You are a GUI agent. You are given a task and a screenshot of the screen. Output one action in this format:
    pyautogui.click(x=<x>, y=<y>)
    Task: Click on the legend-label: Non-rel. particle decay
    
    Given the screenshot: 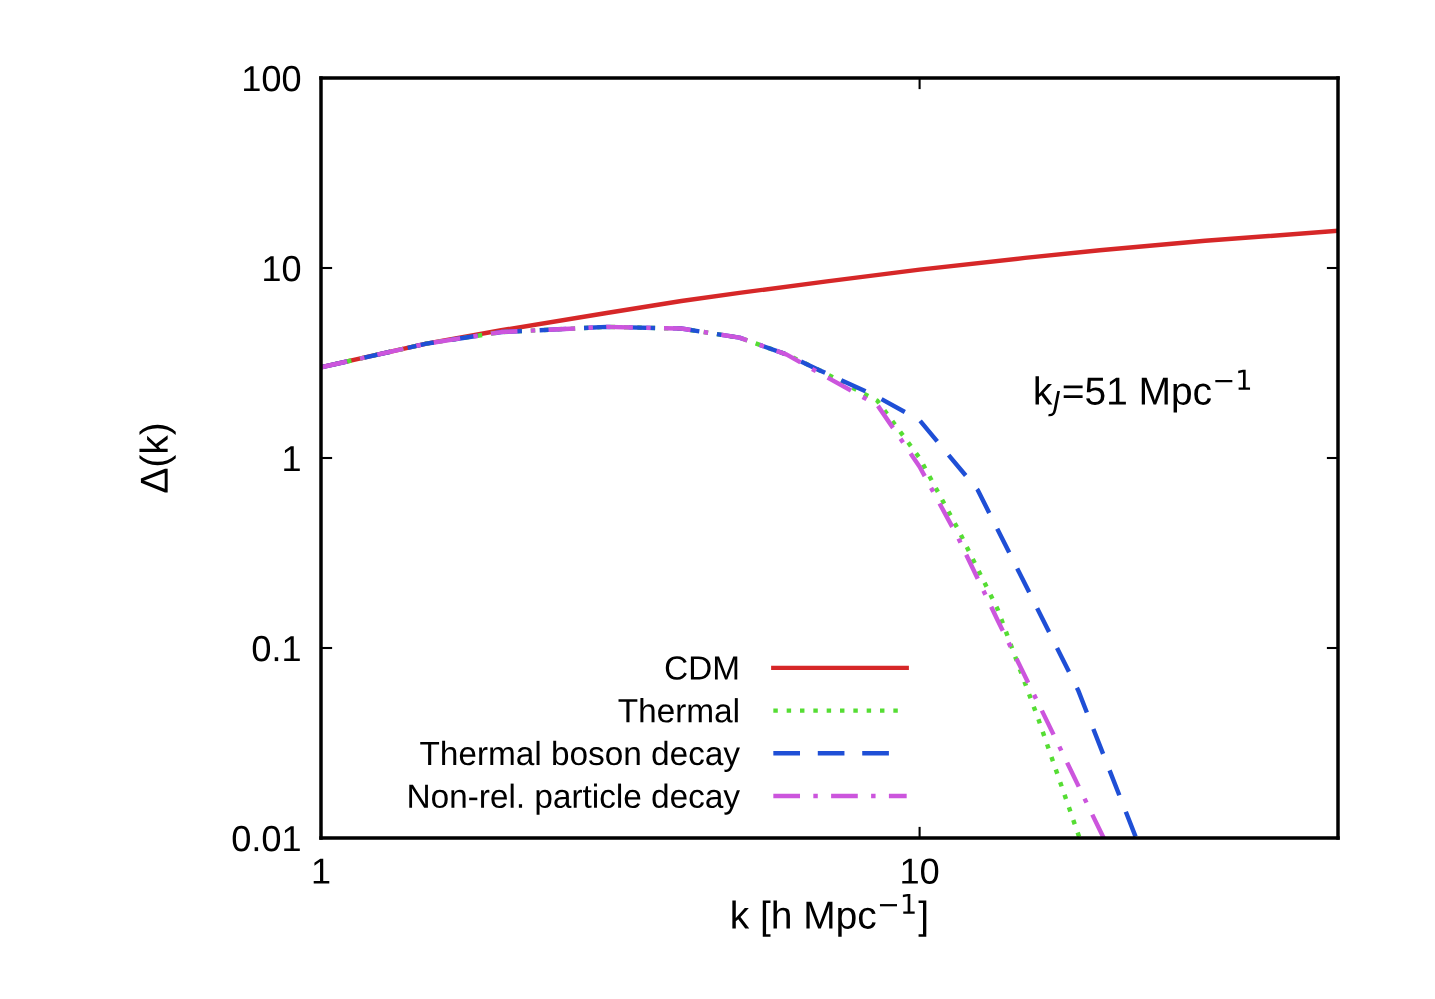 What is the action you would take?
    pyautogui.click(x=574, y=799)
    